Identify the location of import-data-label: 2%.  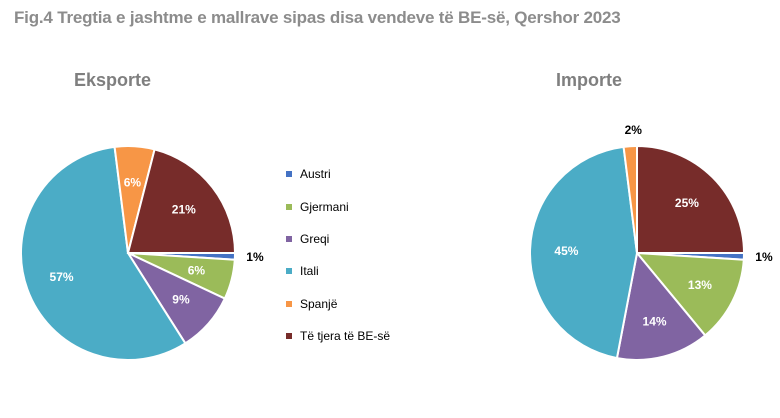
(634, 130).